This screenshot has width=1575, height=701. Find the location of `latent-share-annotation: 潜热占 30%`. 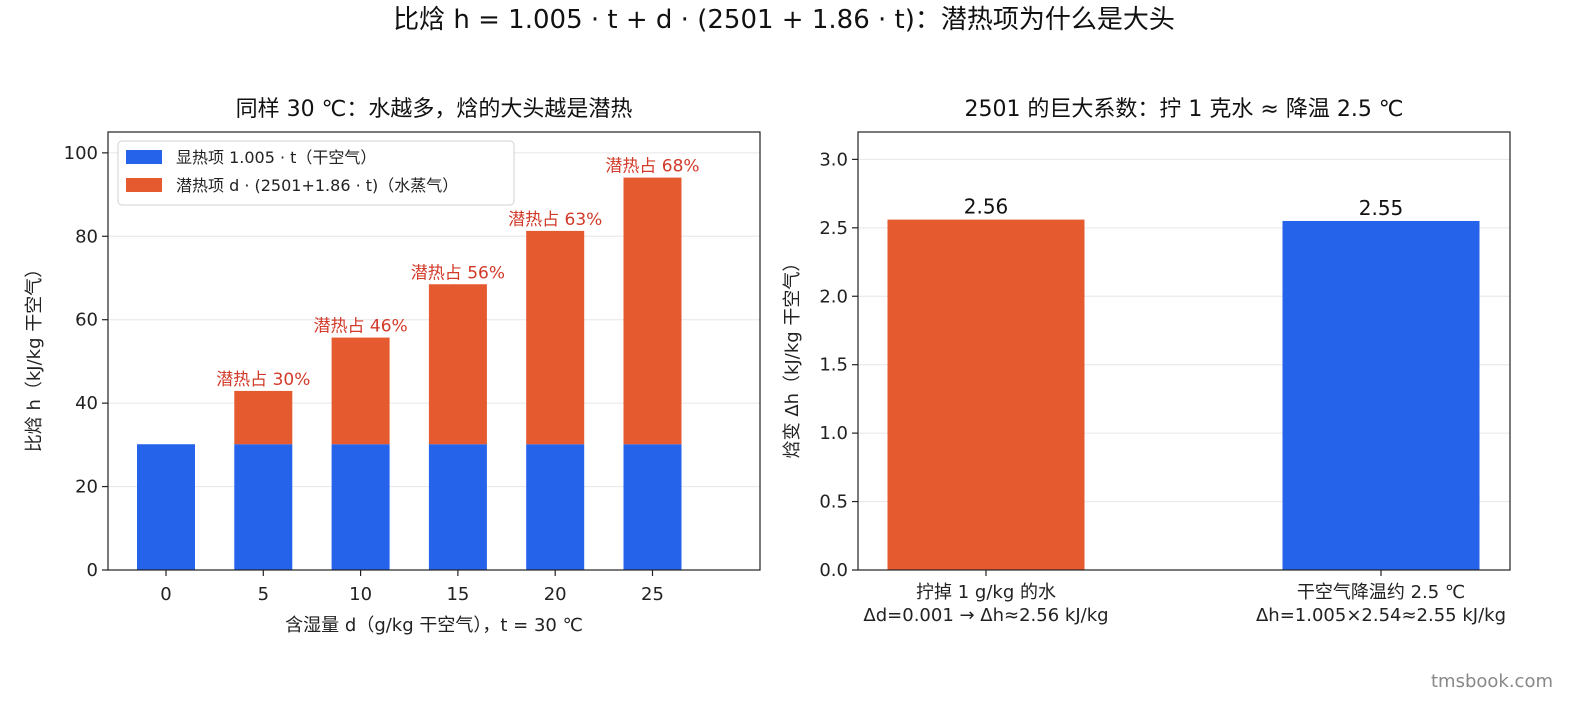

latent-share-annotation: 潜热占 30% is located at coordinates (263, 380).